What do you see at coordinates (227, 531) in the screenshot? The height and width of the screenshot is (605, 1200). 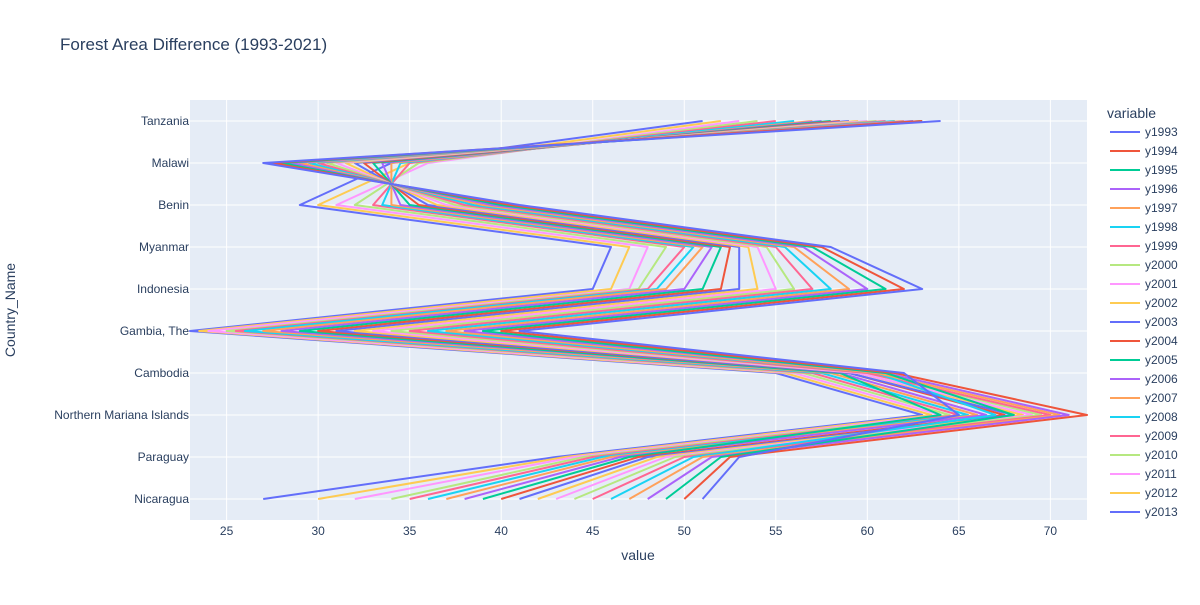 I see `x-tick-label: 25` at bounding box center [227, 531].